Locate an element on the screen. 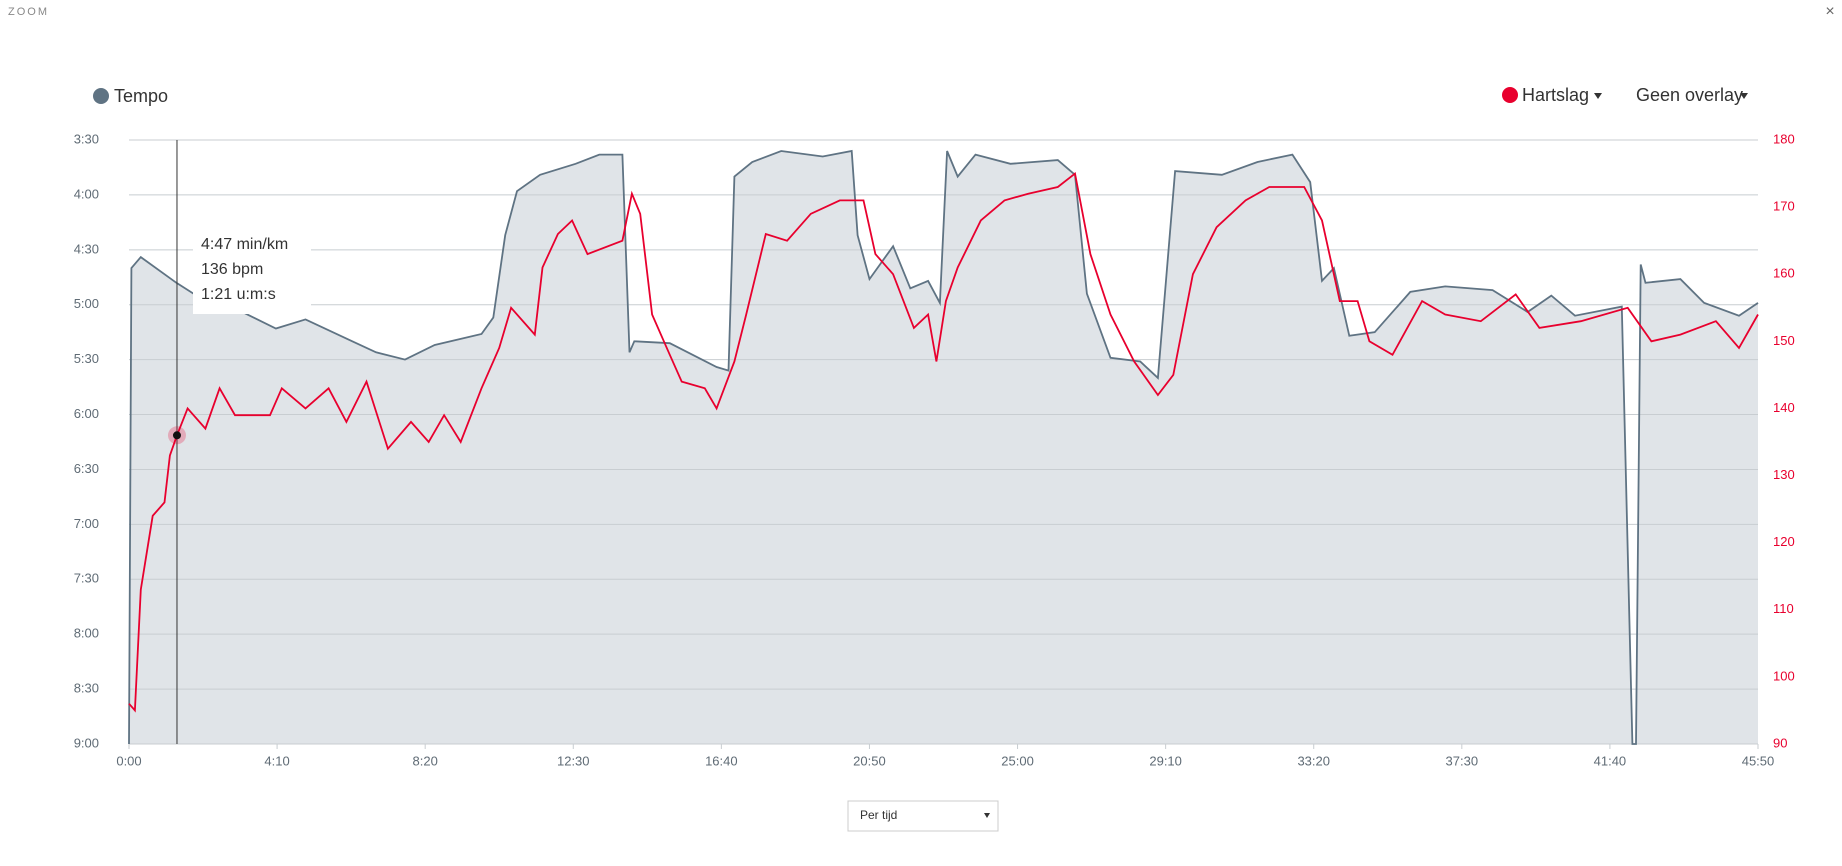 This screenshot has height=866, width=1842. y-tick-label: 7:30 is located at coordinates (86, 578).